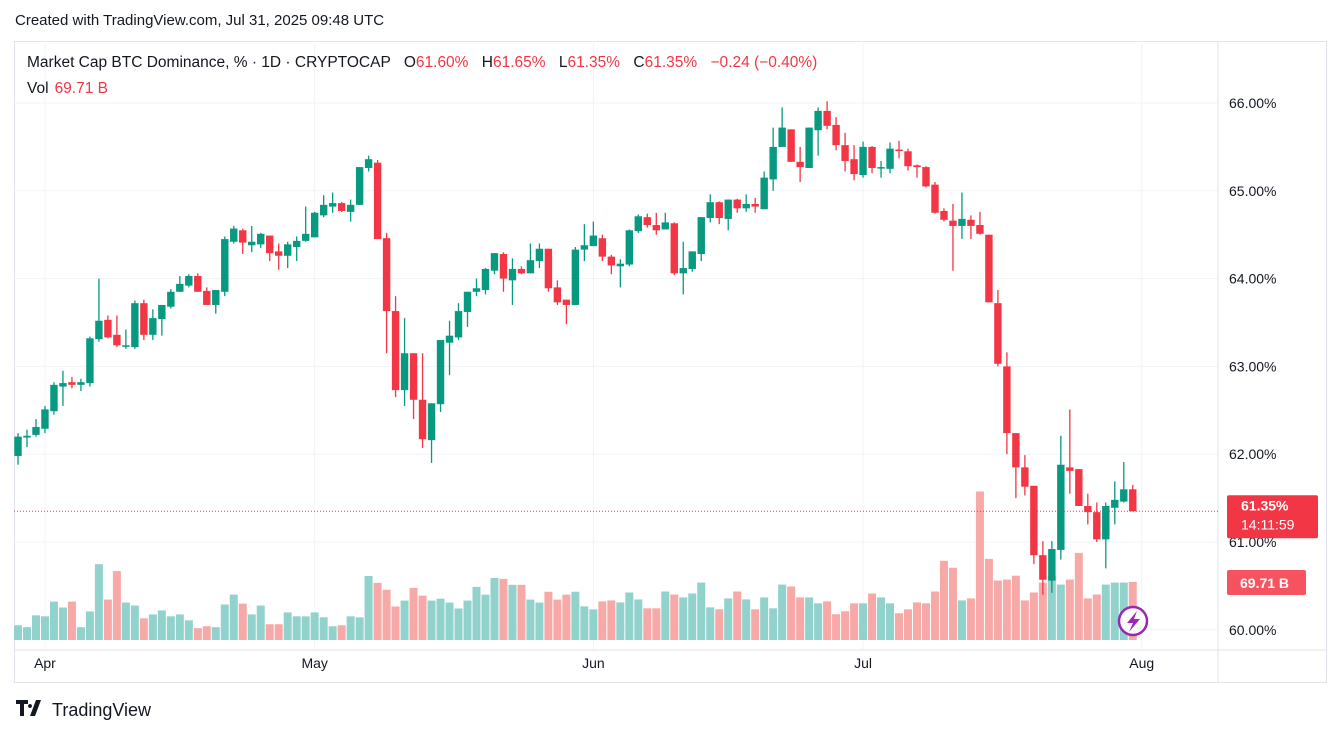 This screenshot has height=736, width=1341. I want to click on brand-name: TradingView, so click(102, 710).